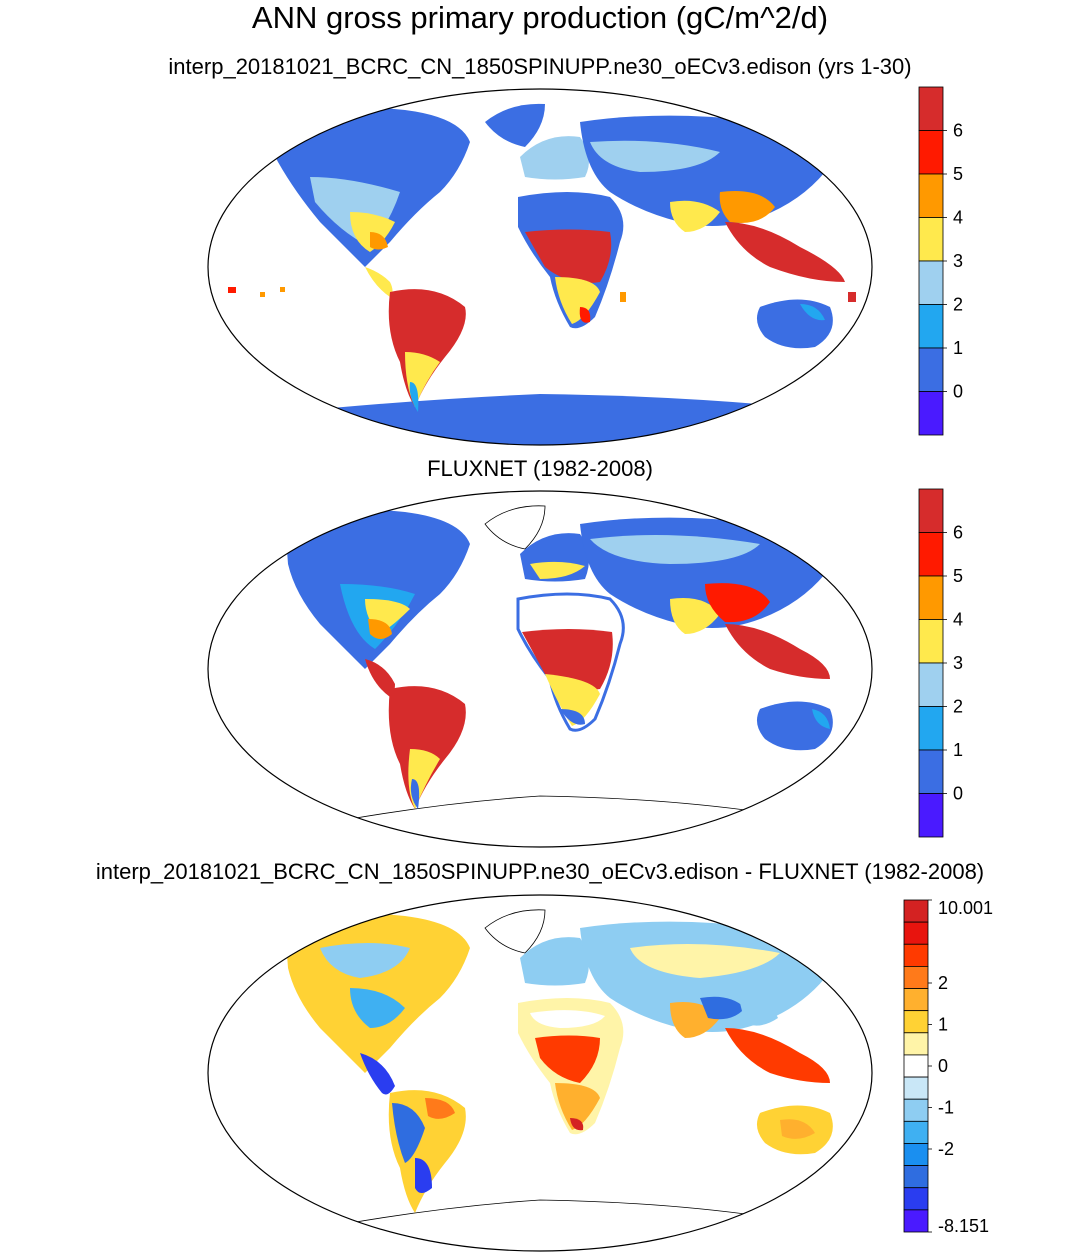  I want to click on colorbar-label: -2, so click(946, 1149).